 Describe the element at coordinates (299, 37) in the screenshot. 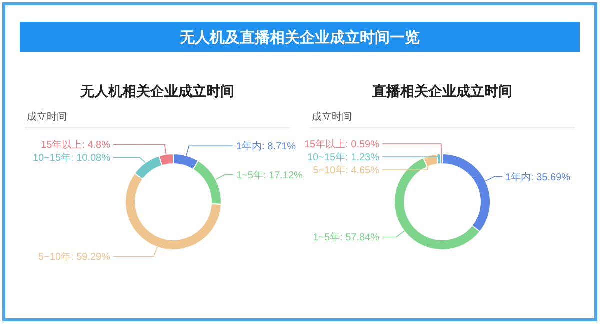

I see `text: 无人机及直播相关企业成立时间一览` at that location.